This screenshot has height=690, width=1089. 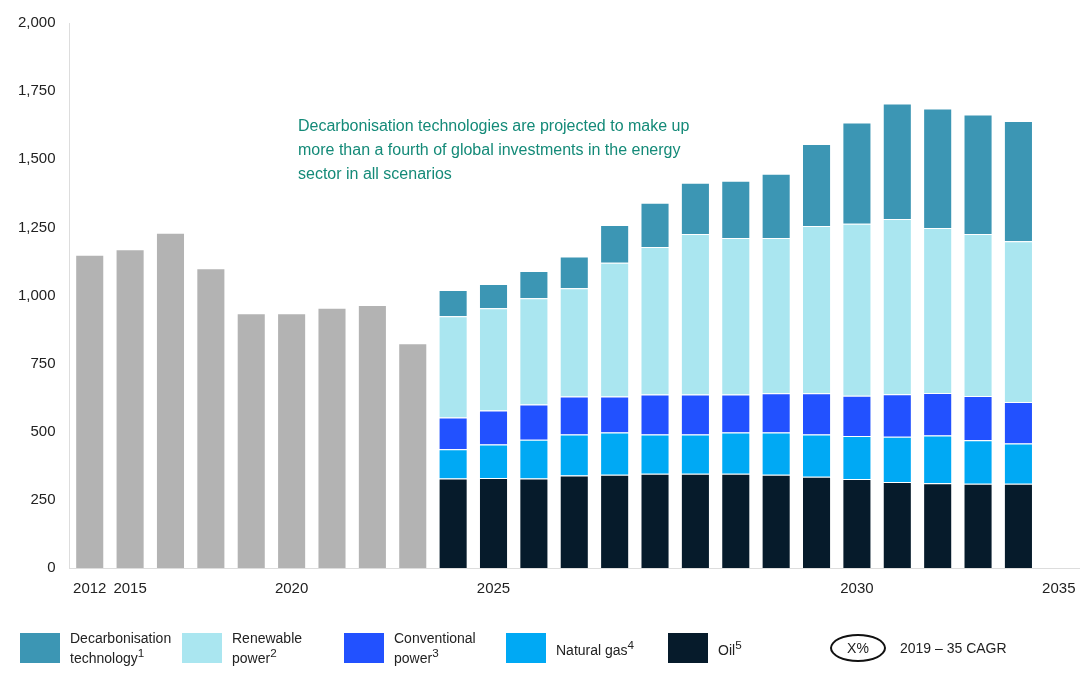 What do you see at coordinates (858, 647) in the screenshot?
I see `ellipse-icon: X%` at bounding box center [858, 647].